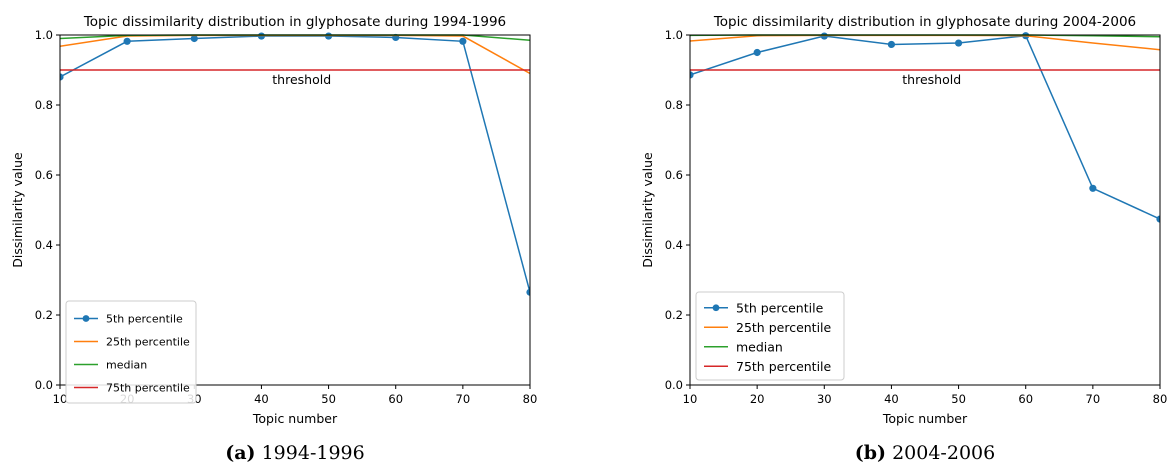  Describe the element at coordinates (870, 453) in the screenshot. I see `caption-b-label: (b)` at that location.